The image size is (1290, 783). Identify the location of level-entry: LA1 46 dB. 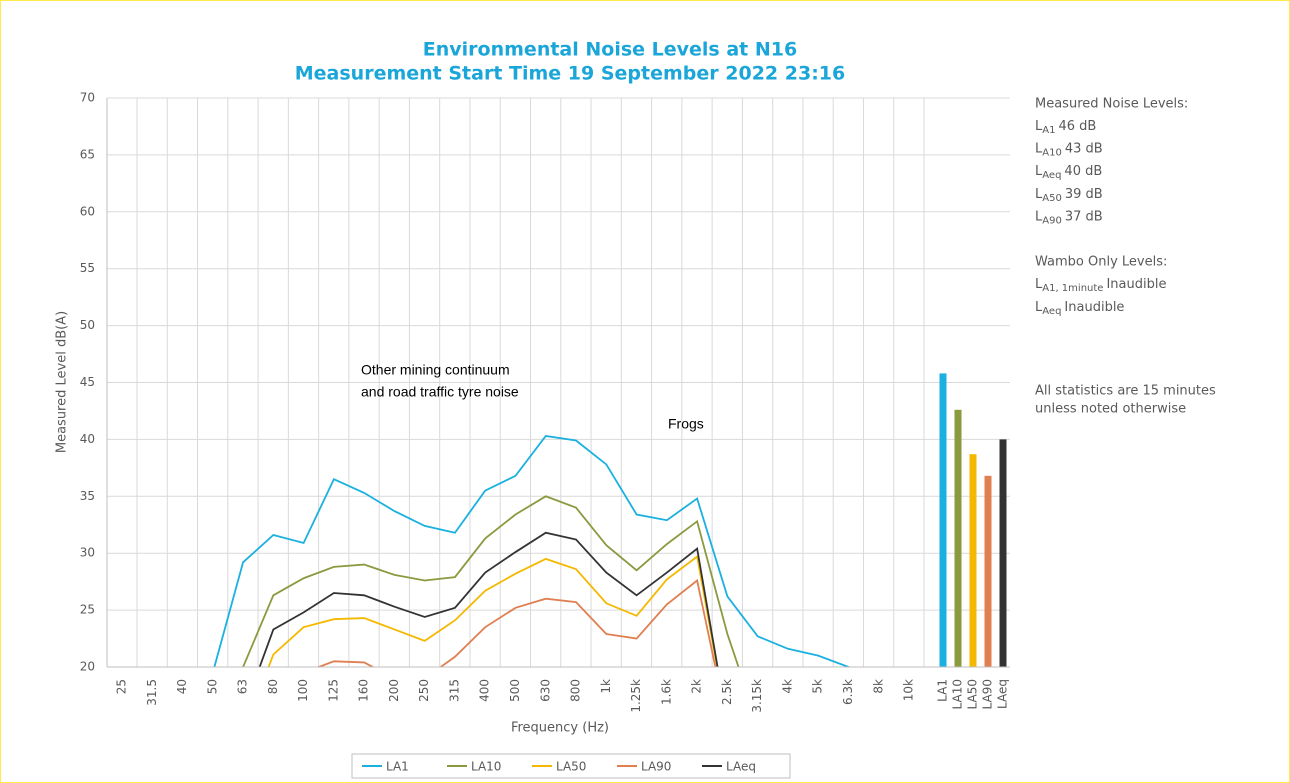
(1065, 128).